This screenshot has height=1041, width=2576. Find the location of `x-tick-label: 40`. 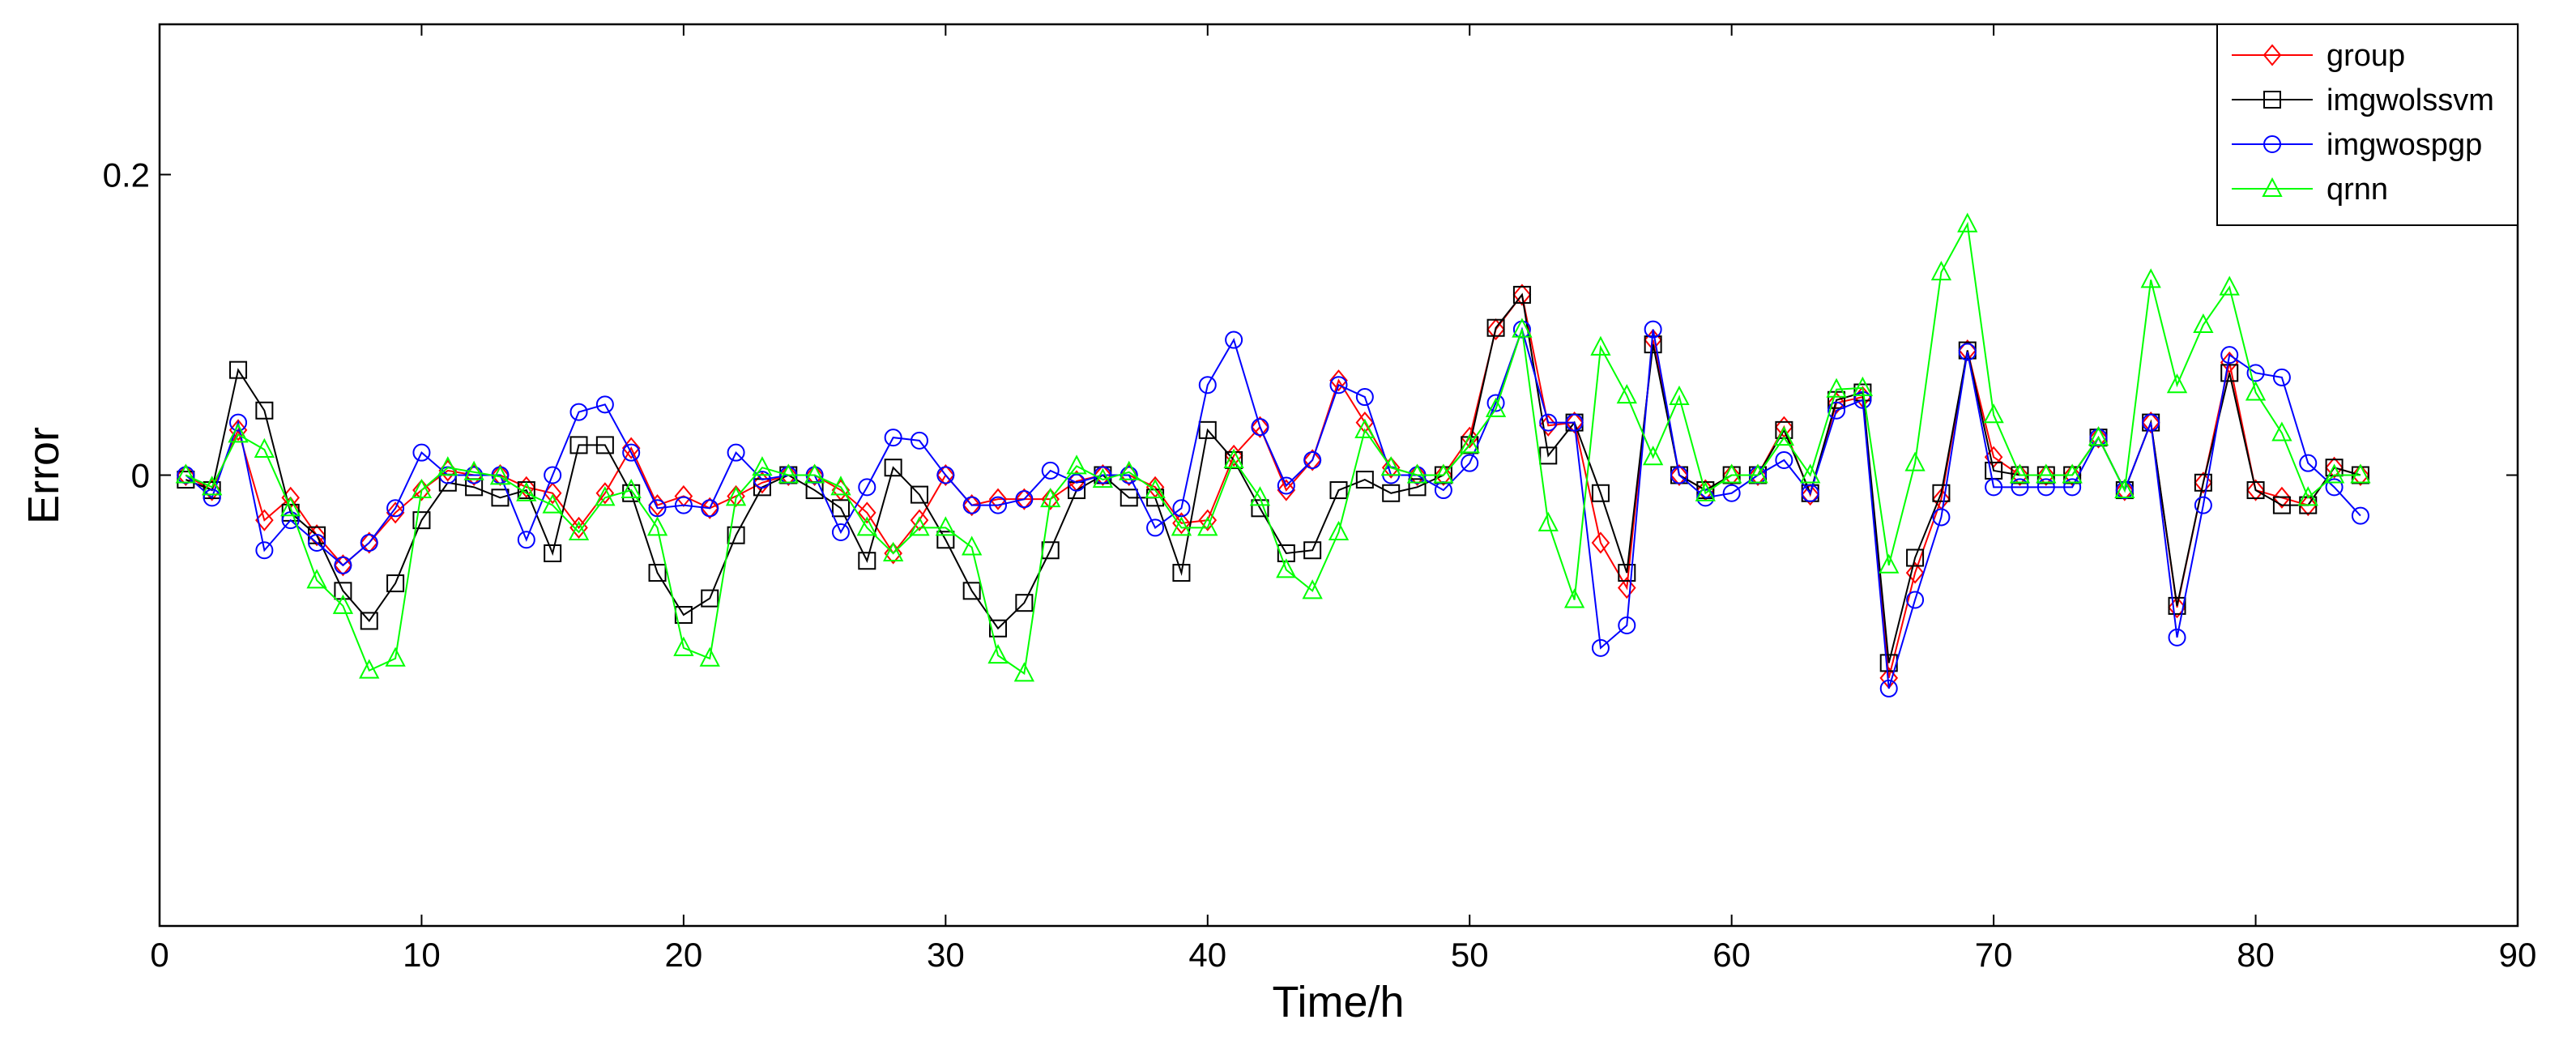

x-tick-label: 40 is located at coordinates (1207, 955).